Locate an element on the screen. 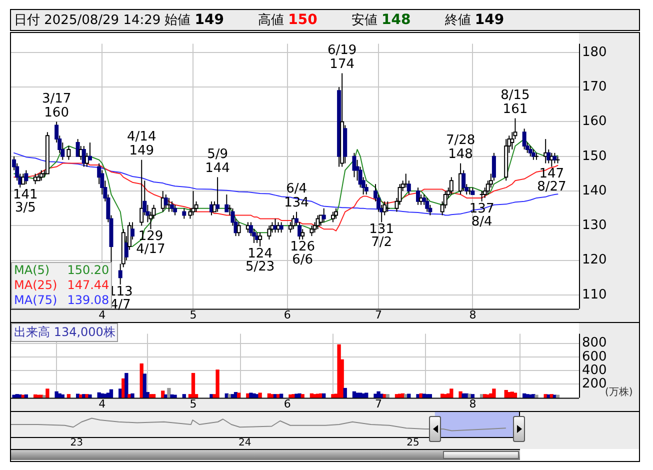  y-axis-title: (万株) is located at coordinates (619, 392).